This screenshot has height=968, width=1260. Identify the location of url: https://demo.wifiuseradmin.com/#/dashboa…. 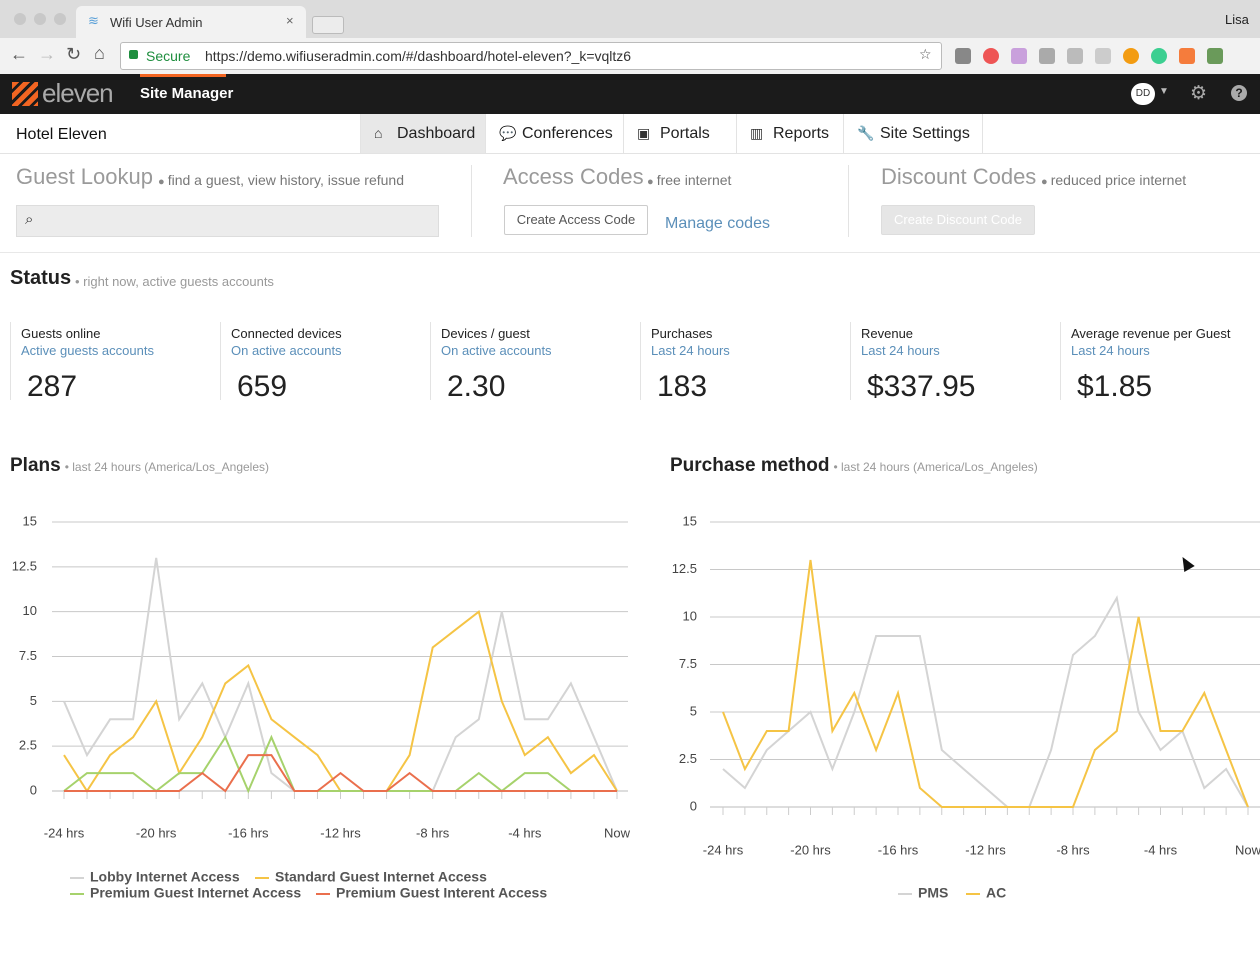
(418, 56).